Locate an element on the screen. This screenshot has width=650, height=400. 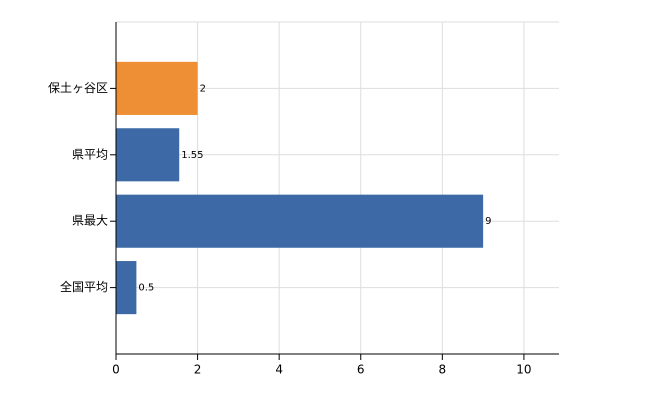
x-tick-label: 4 is located at coordinates (279, 370).